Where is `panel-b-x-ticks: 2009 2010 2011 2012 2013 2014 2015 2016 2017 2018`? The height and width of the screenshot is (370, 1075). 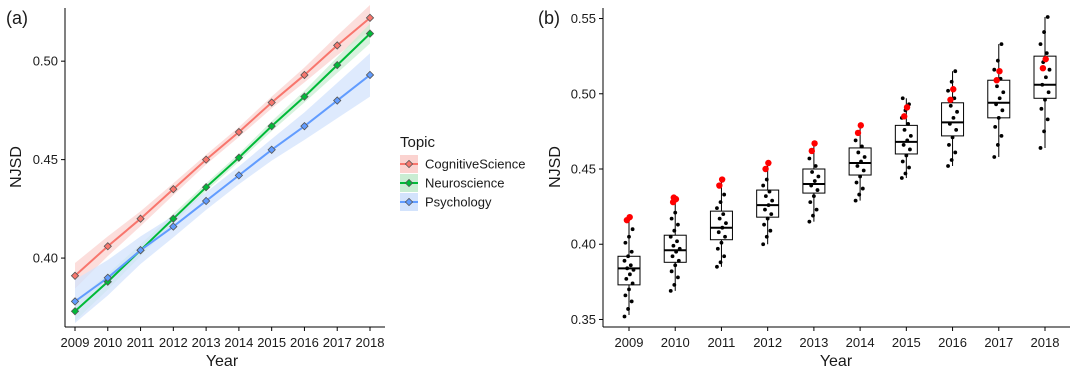 panel-b-x-ticks: 2009 2010 2011 2012 2013 2014 2015 2016 2017 2018 is located at coordinates (837, 338).